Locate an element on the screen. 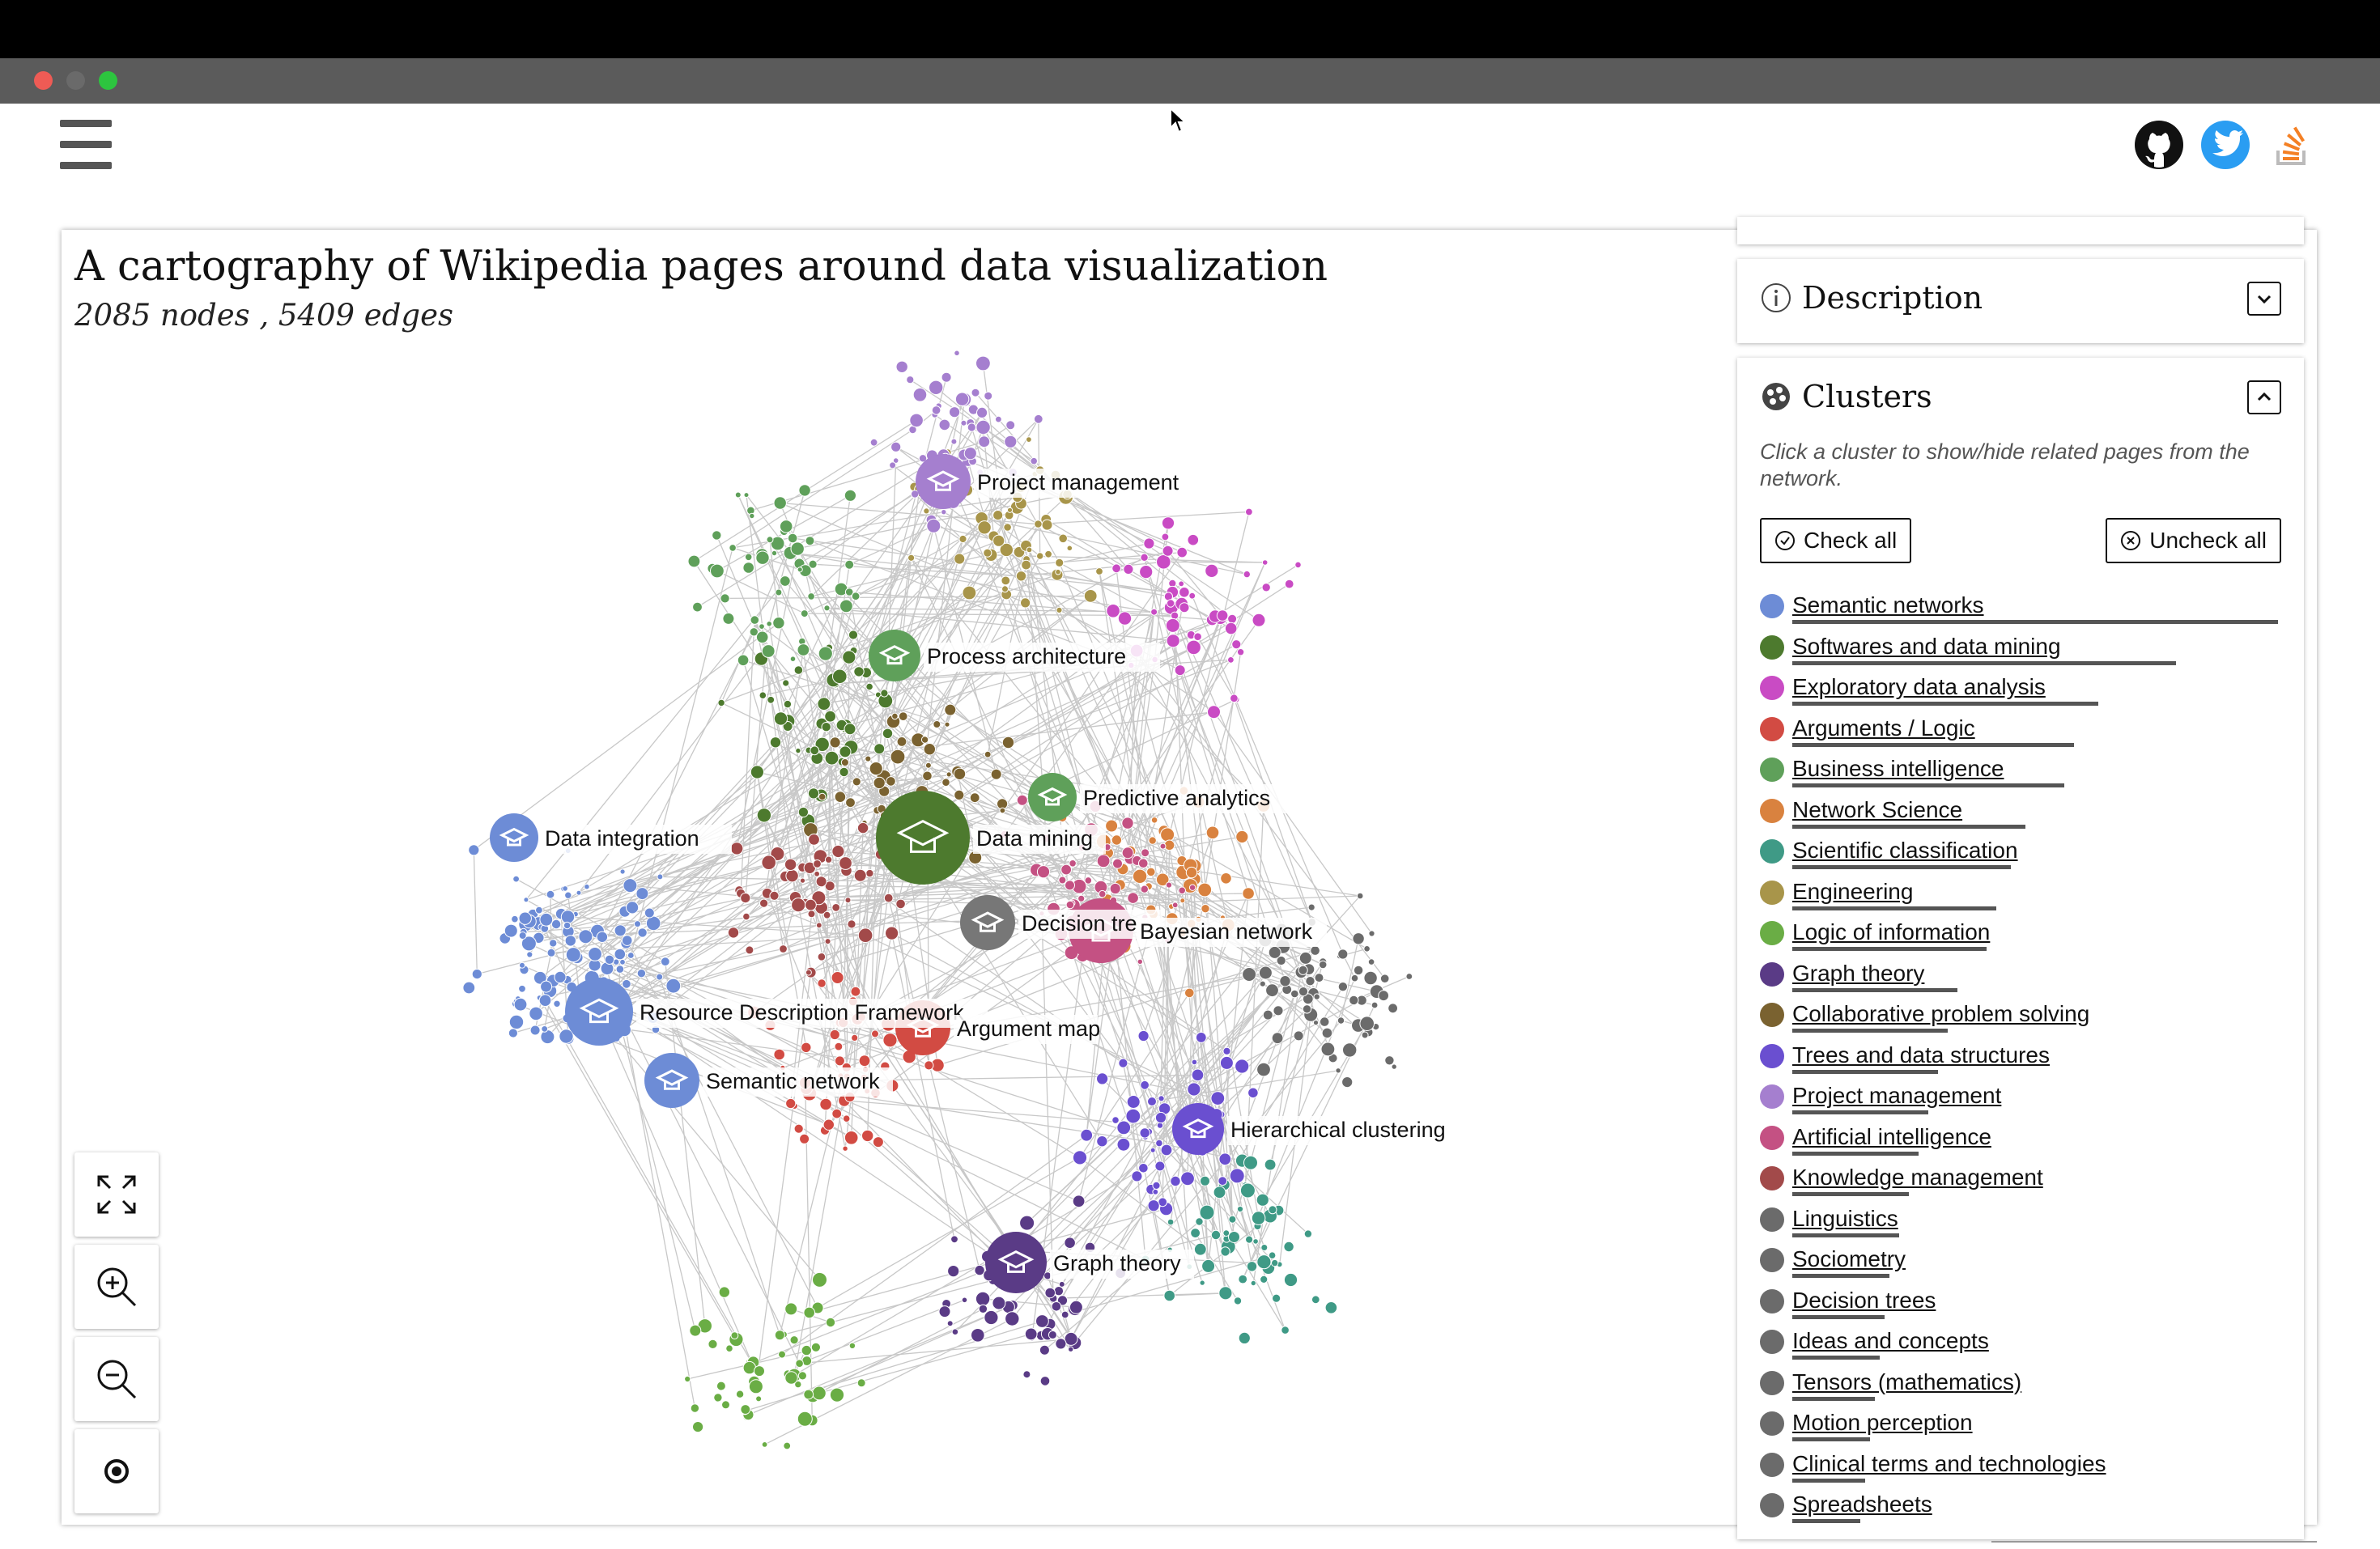  graph-node-label: Data integration is located at coordinates (622, 838).